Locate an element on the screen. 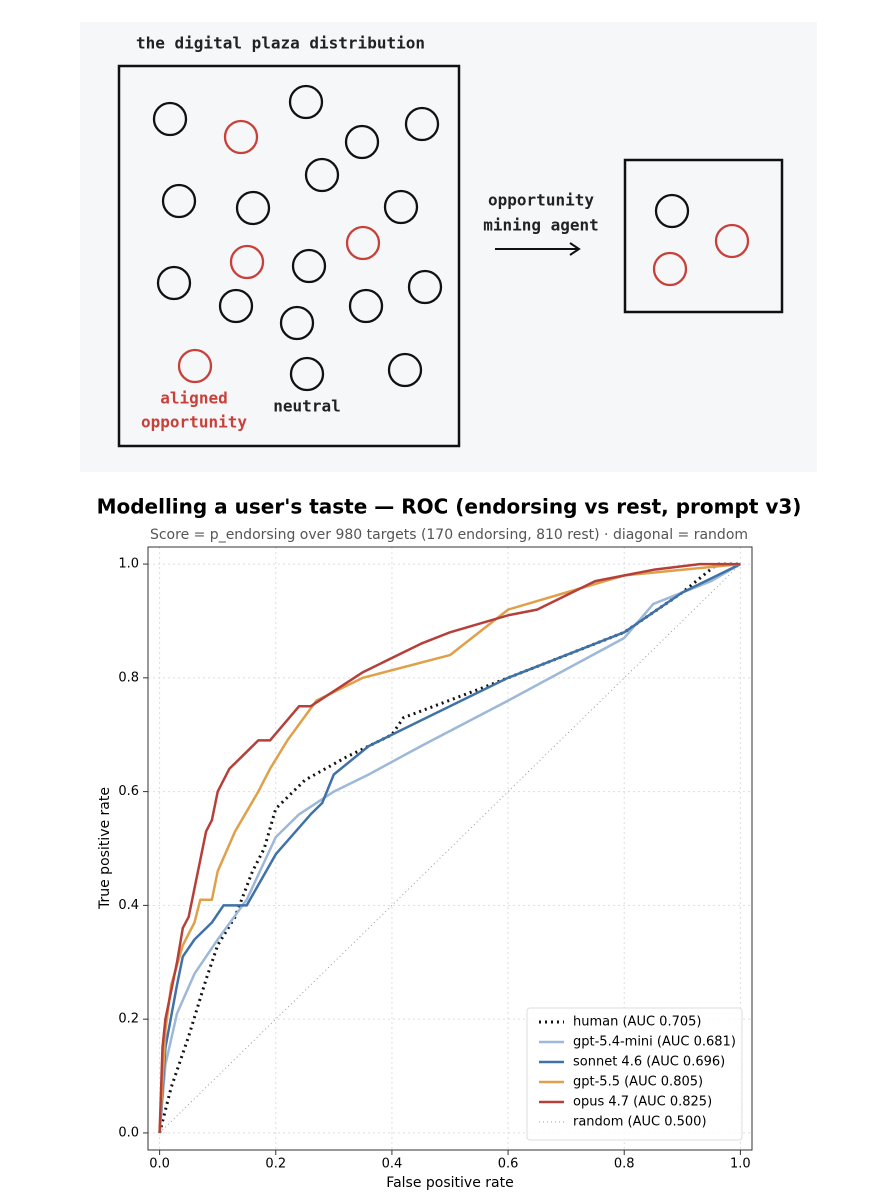 This screenshot has width=887, height=1204. legend-box is located at coordinates (634, 1074).